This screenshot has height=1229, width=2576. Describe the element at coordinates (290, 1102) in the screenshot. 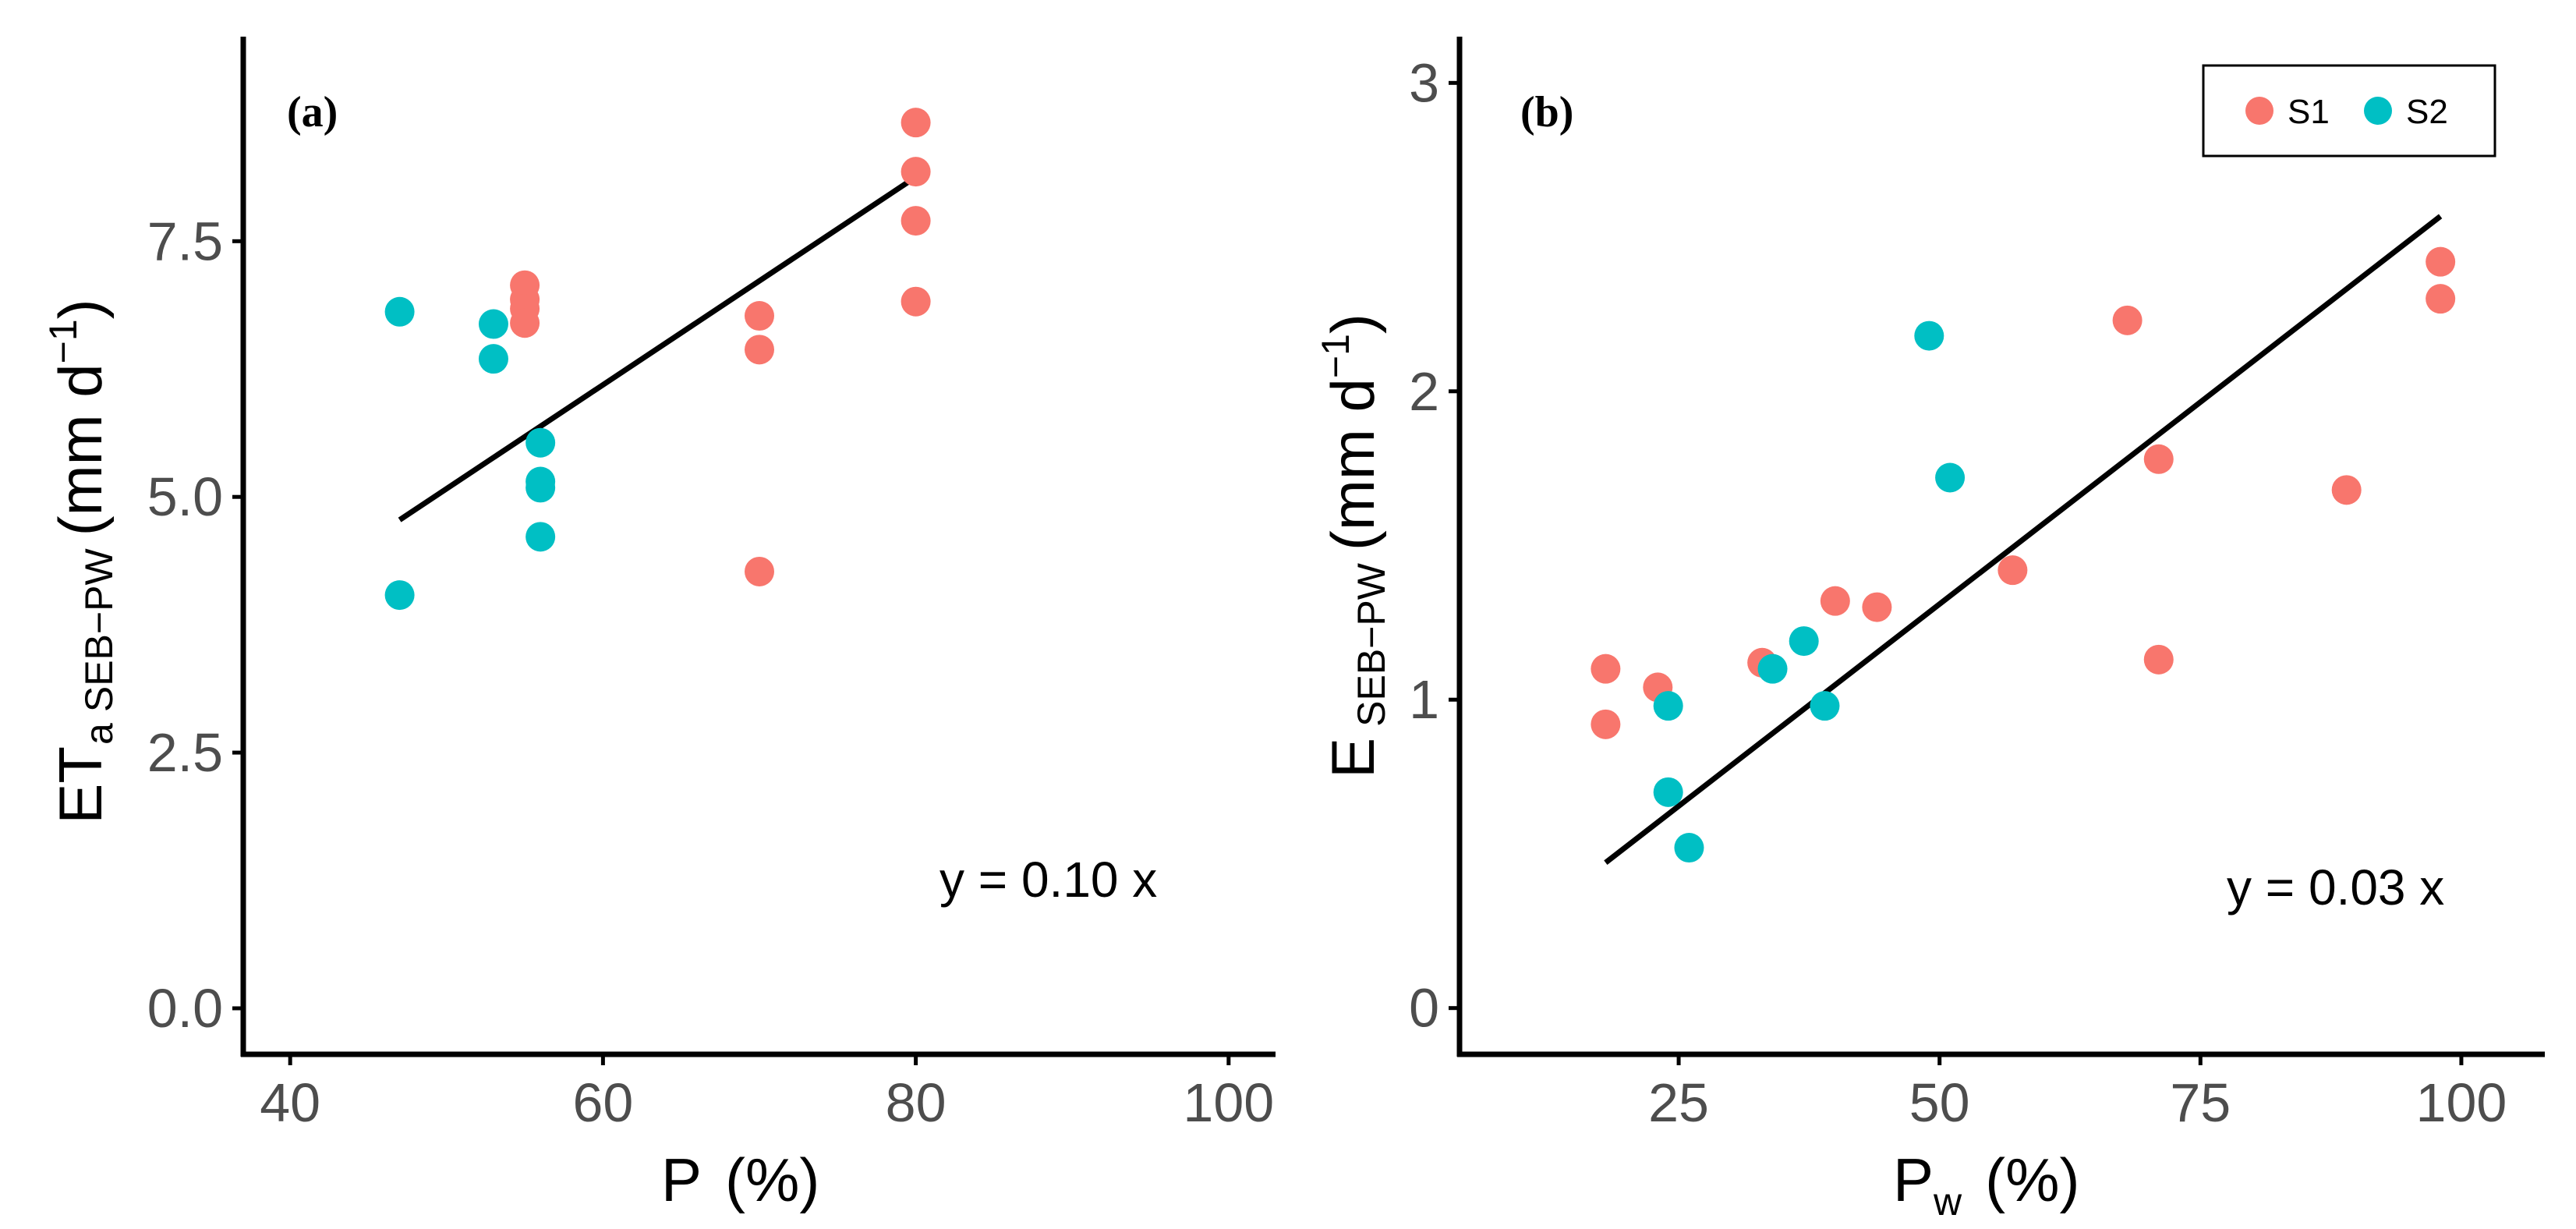

I see `panel-a-x-tick-label: 40` at that location.